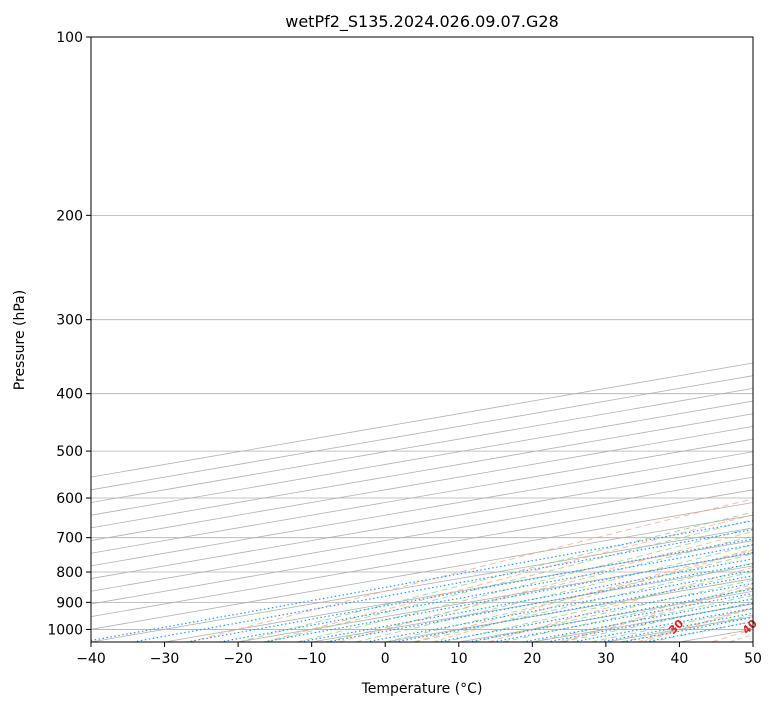 The image size is (775, 708). I want to click on x-tick-label: 30, so click(606, 659).